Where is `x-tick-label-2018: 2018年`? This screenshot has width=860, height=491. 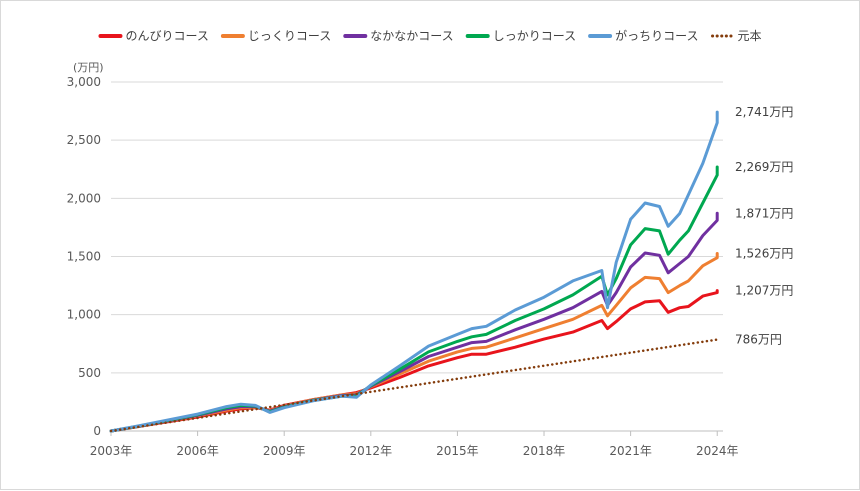 x-tick-label-2018: 2018年 is located at coordinates (544, 451).